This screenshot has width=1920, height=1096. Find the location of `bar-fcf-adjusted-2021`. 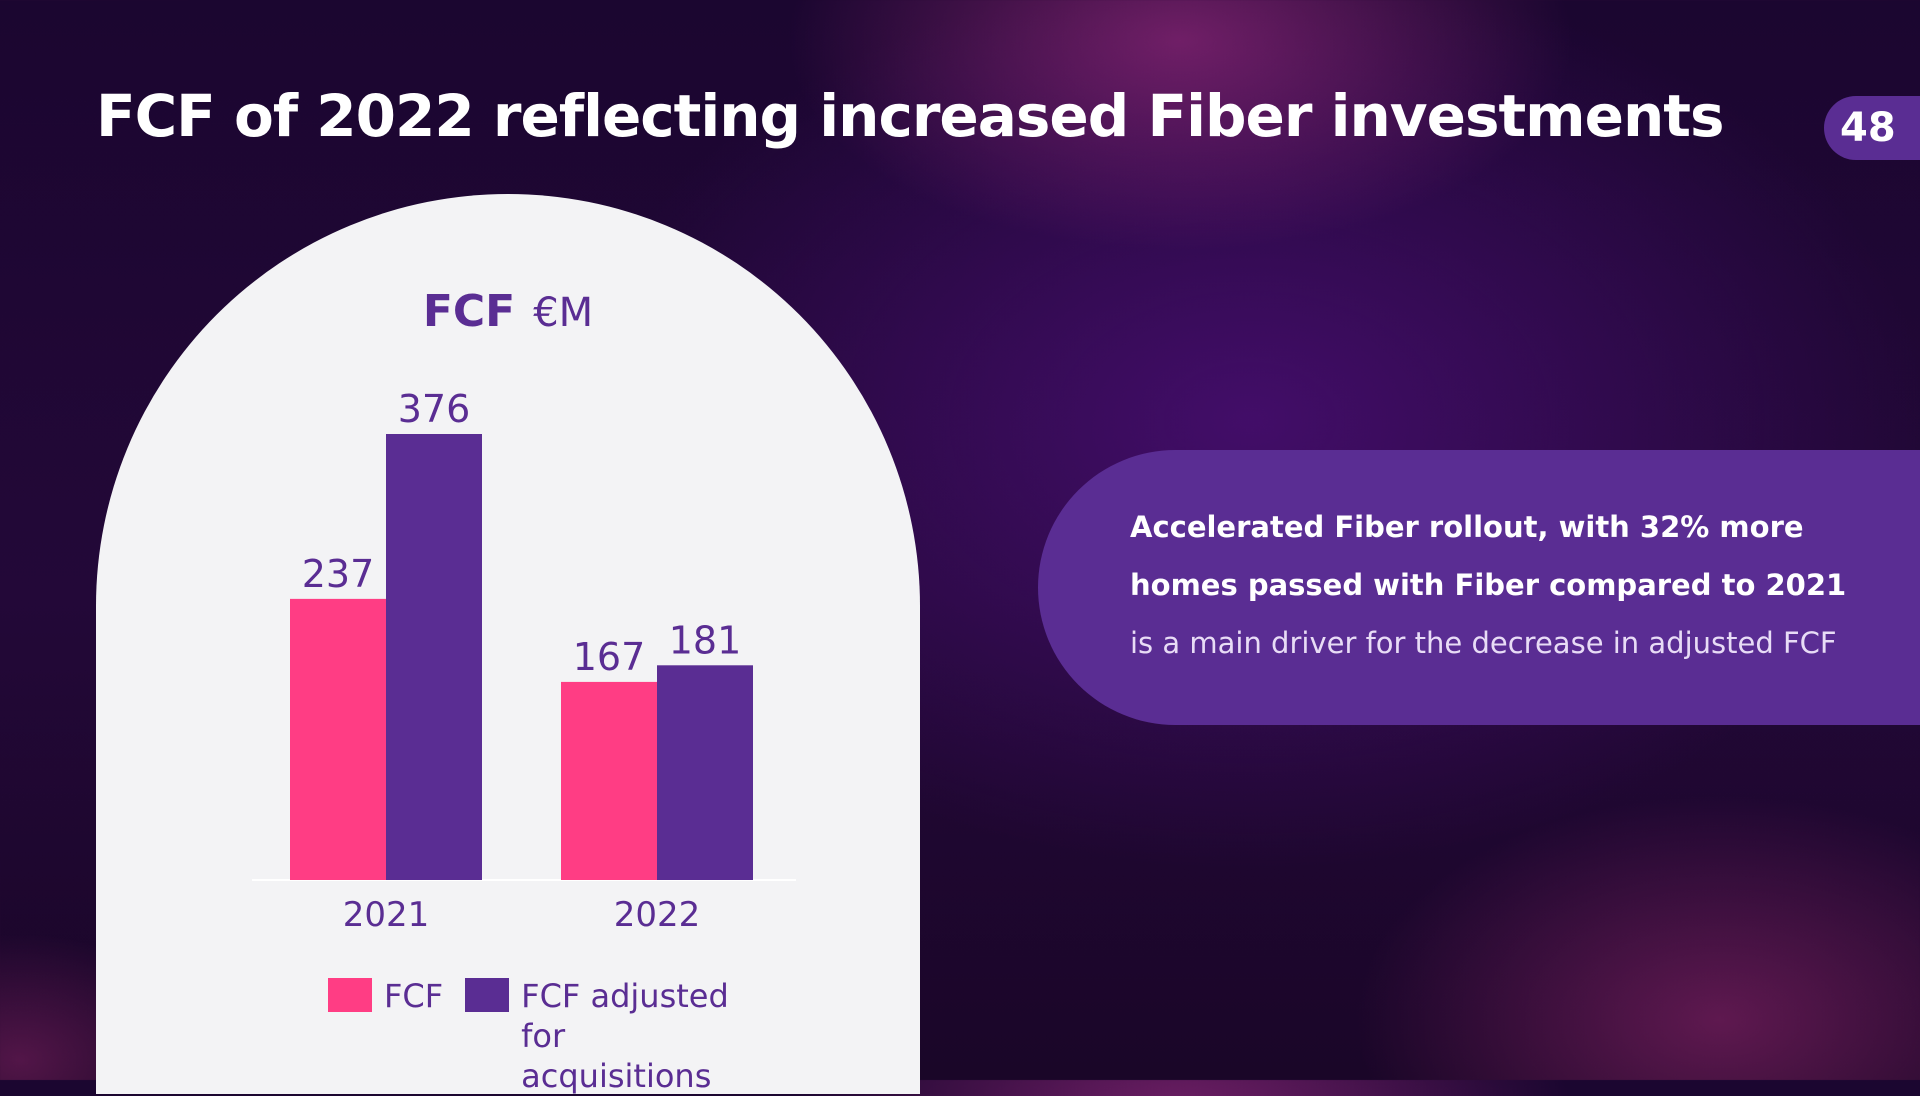

bar-fcf-adjusted-2021 is located at coordinates (434, 657).